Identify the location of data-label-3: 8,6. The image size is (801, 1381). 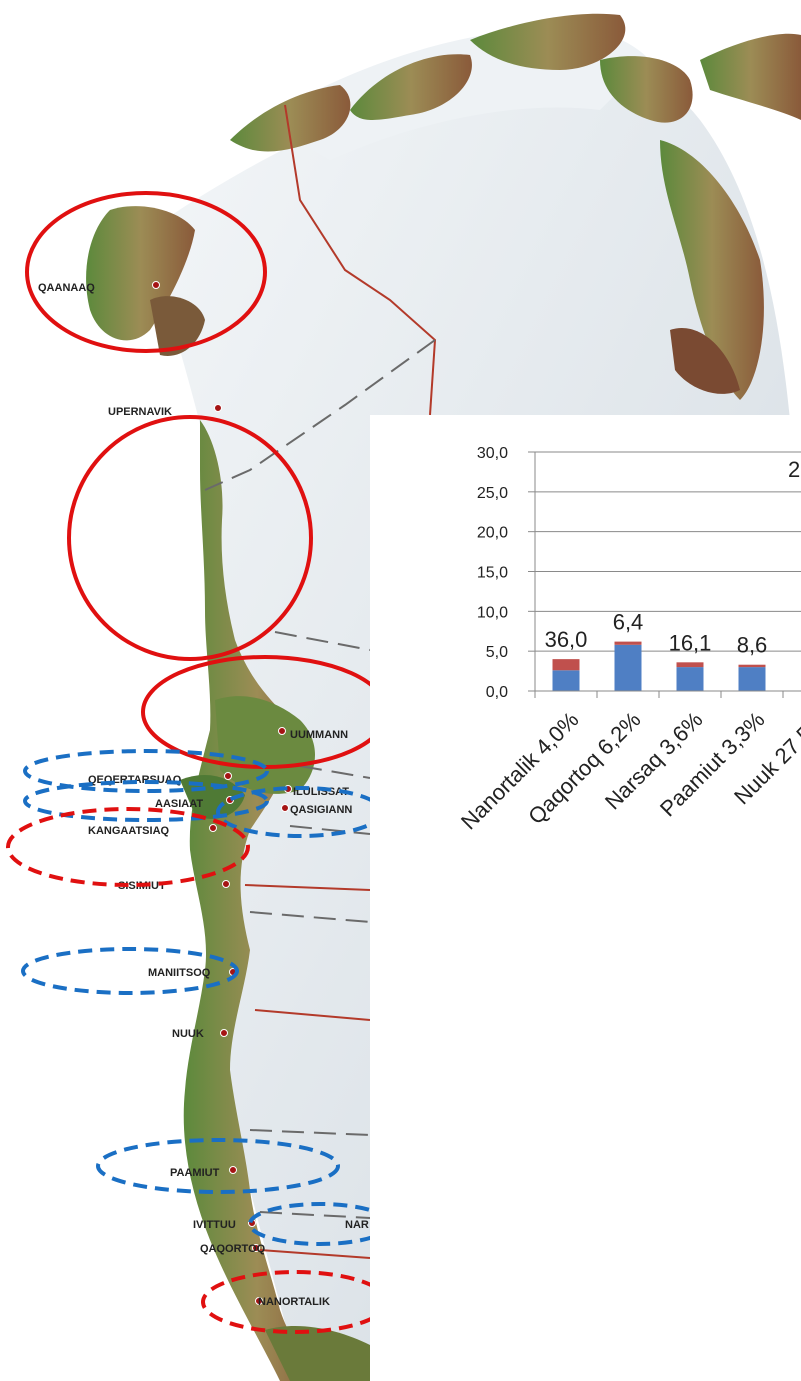
(752, 645).